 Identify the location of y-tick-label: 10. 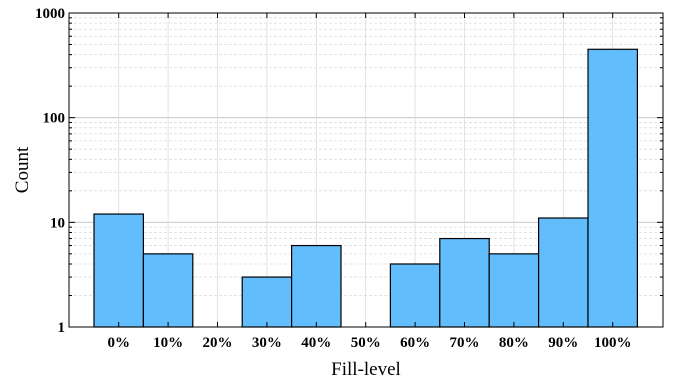
(57, 223).